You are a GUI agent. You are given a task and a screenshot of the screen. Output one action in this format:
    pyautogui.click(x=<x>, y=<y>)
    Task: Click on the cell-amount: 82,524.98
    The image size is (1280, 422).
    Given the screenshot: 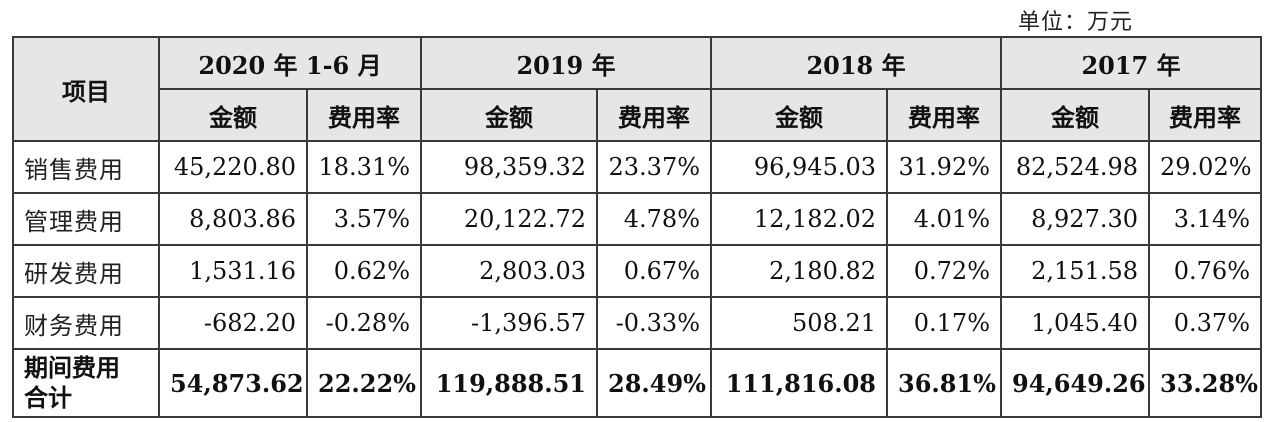 What is the action you would take?
    pyautogui.click(x=1075, y=167)
    